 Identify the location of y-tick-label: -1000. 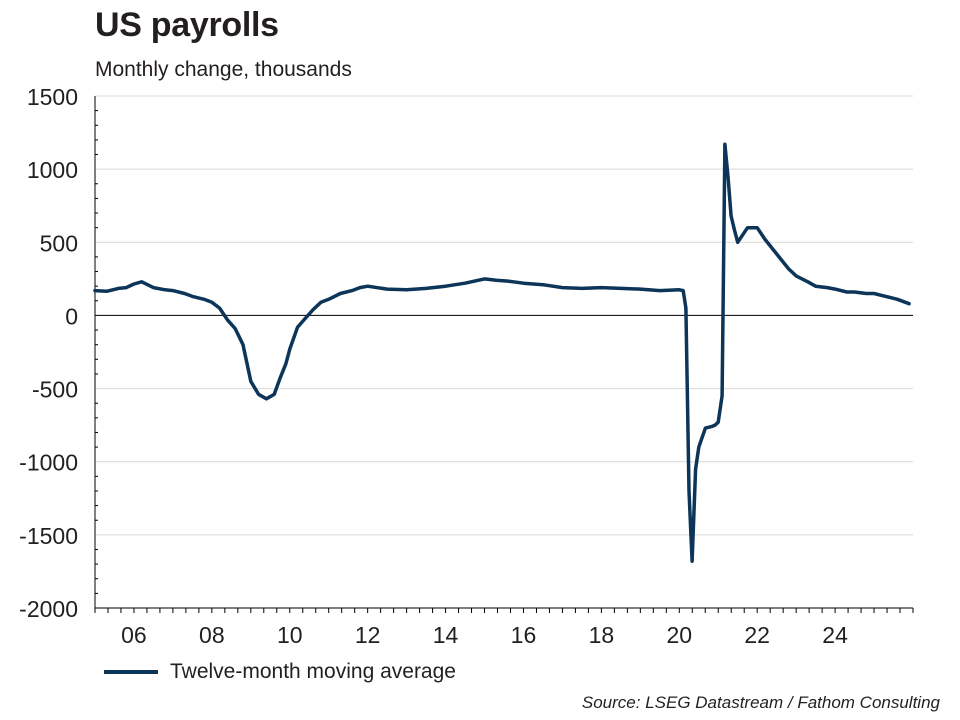
(48, 463).